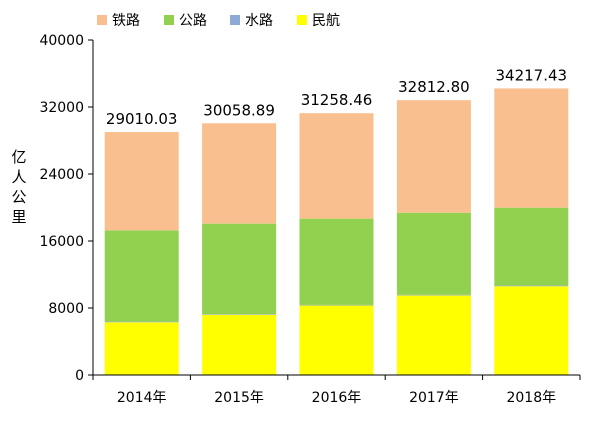 Image resolution: width=600 pixels, height=427 pixels. Describe the element at coordinates (18, 187) in the screenshot. I see `y-axis-label: 亿人公里` at that location.